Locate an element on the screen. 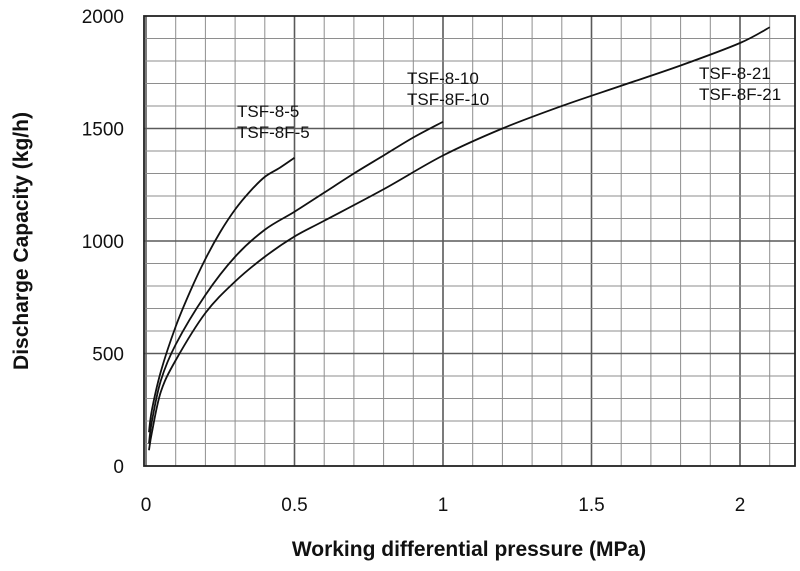 The image size is (800, 571). y-axis-title: Discharge Capacity (kg/h) is located at coordinates (21, 241).